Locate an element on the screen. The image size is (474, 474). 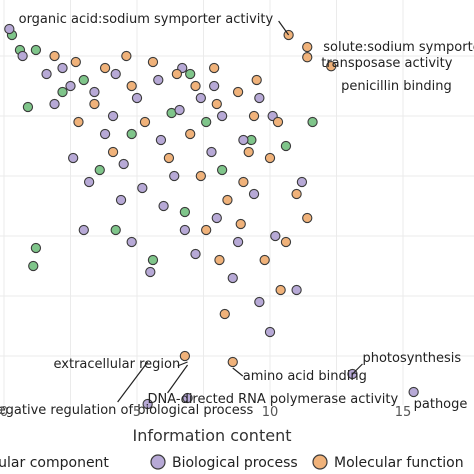
annotation-label: extracellular region is located at coordinates (117, 364).